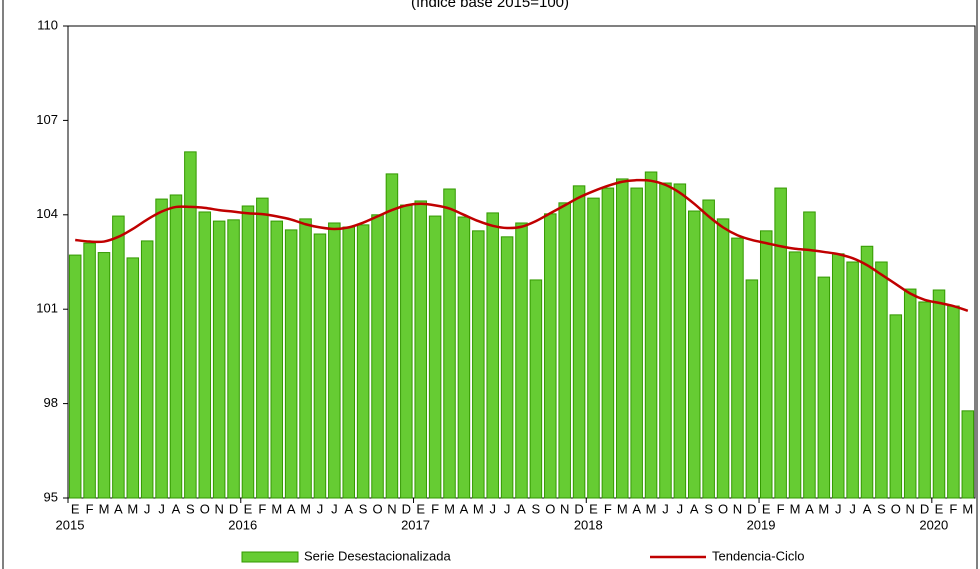  I want to click on y-tick-label: 110, so click(47, 24).